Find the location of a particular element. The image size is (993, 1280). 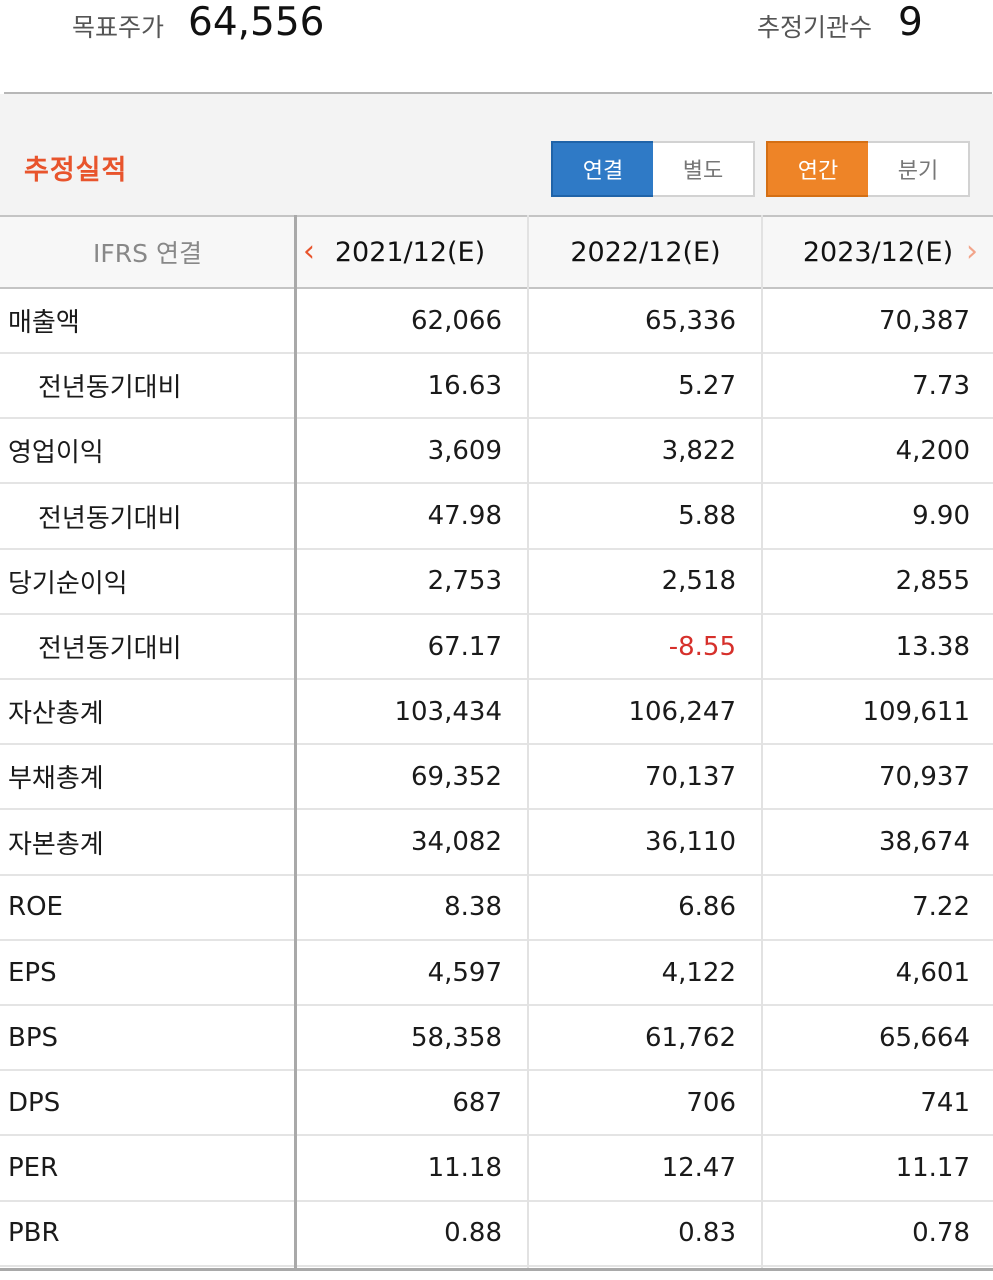

value-cell: 109,611 is located at coordinates (916, 711).